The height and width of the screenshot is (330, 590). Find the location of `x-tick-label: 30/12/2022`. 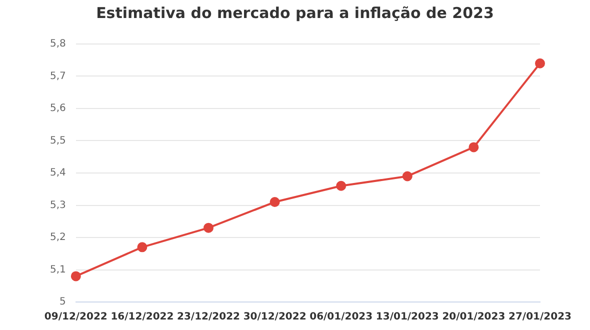

x-tick-label: 30/12/2022 is located at coordinates (274, 317).